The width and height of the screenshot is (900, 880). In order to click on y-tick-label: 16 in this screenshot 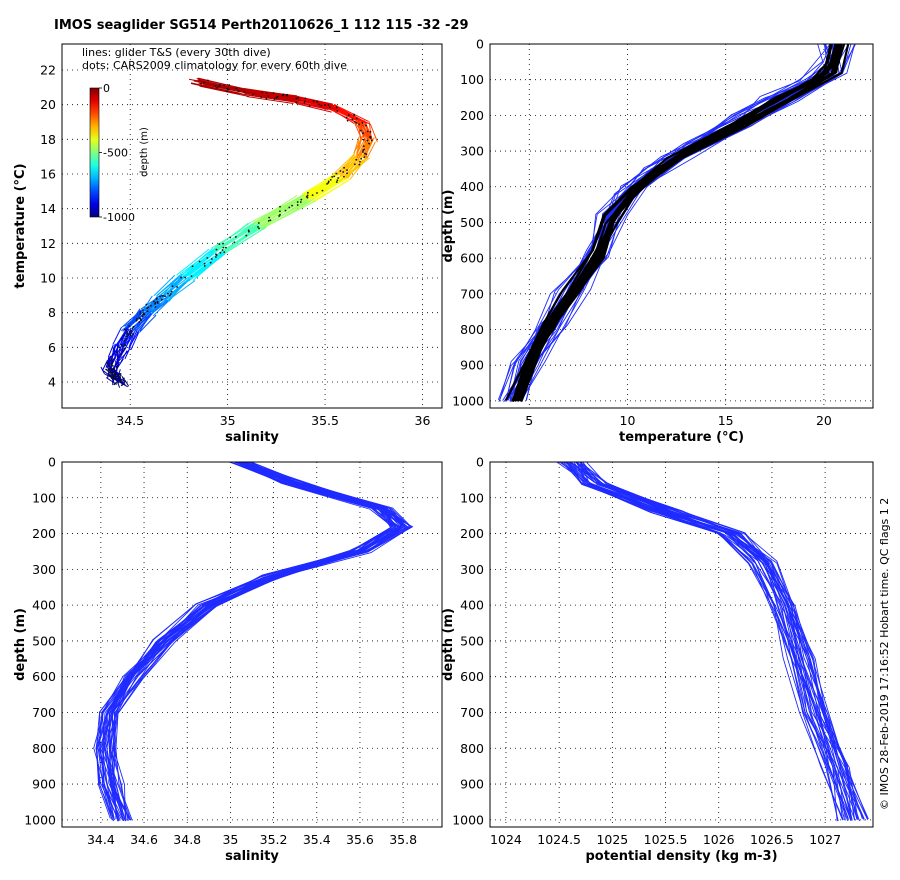, I will do `click(48, 174)`.